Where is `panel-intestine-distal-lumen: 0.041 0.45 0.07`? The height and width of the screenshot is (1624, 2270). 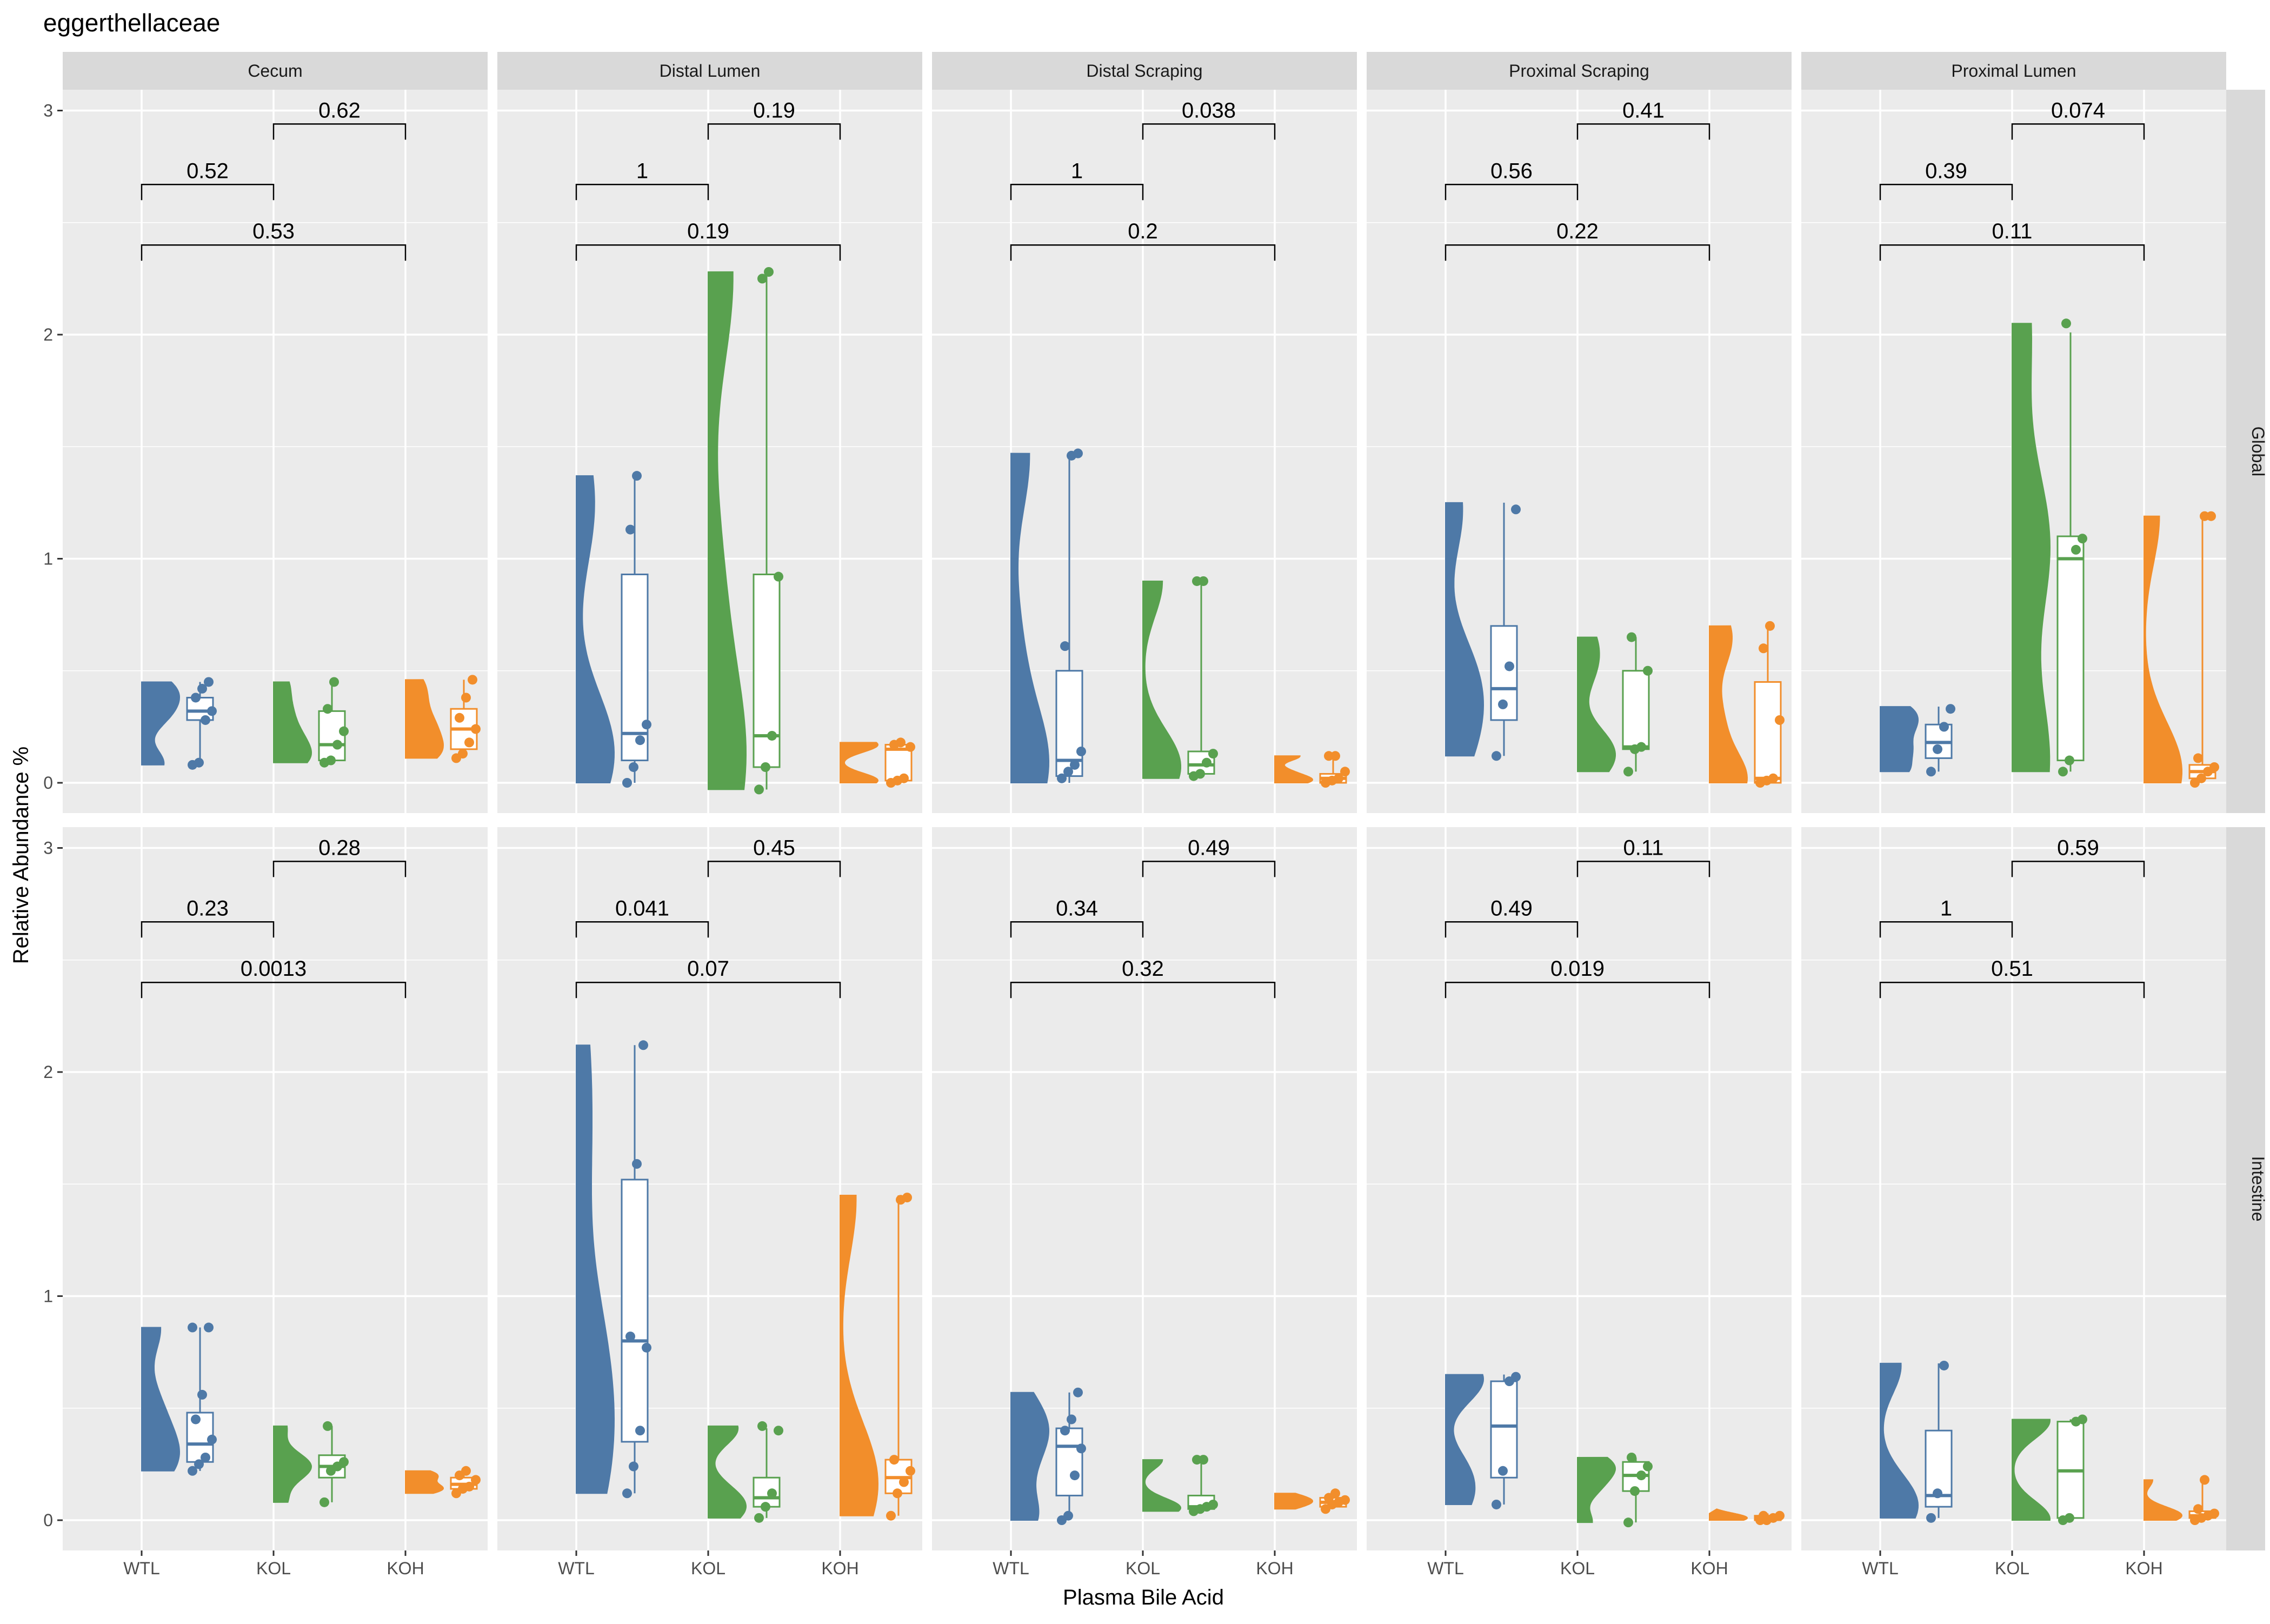 panel-intestine-distal-lumen: 0.041 0.45 0.07 is located at coordinates (709, 1188).